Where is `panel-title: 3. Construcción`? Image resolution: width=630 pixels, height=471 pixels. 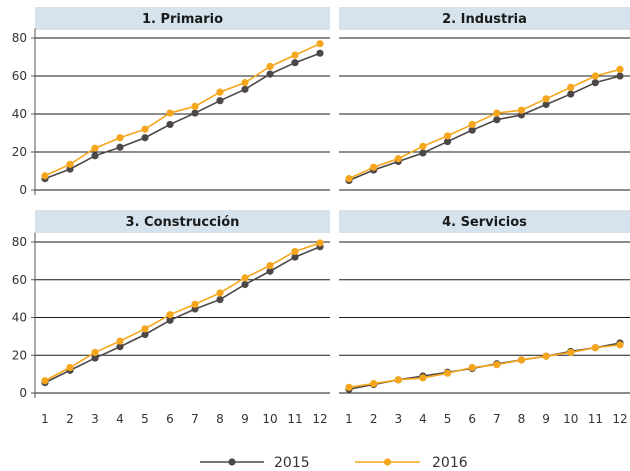 panel-title: 3. Construcción is located at coordinates (183, 222).